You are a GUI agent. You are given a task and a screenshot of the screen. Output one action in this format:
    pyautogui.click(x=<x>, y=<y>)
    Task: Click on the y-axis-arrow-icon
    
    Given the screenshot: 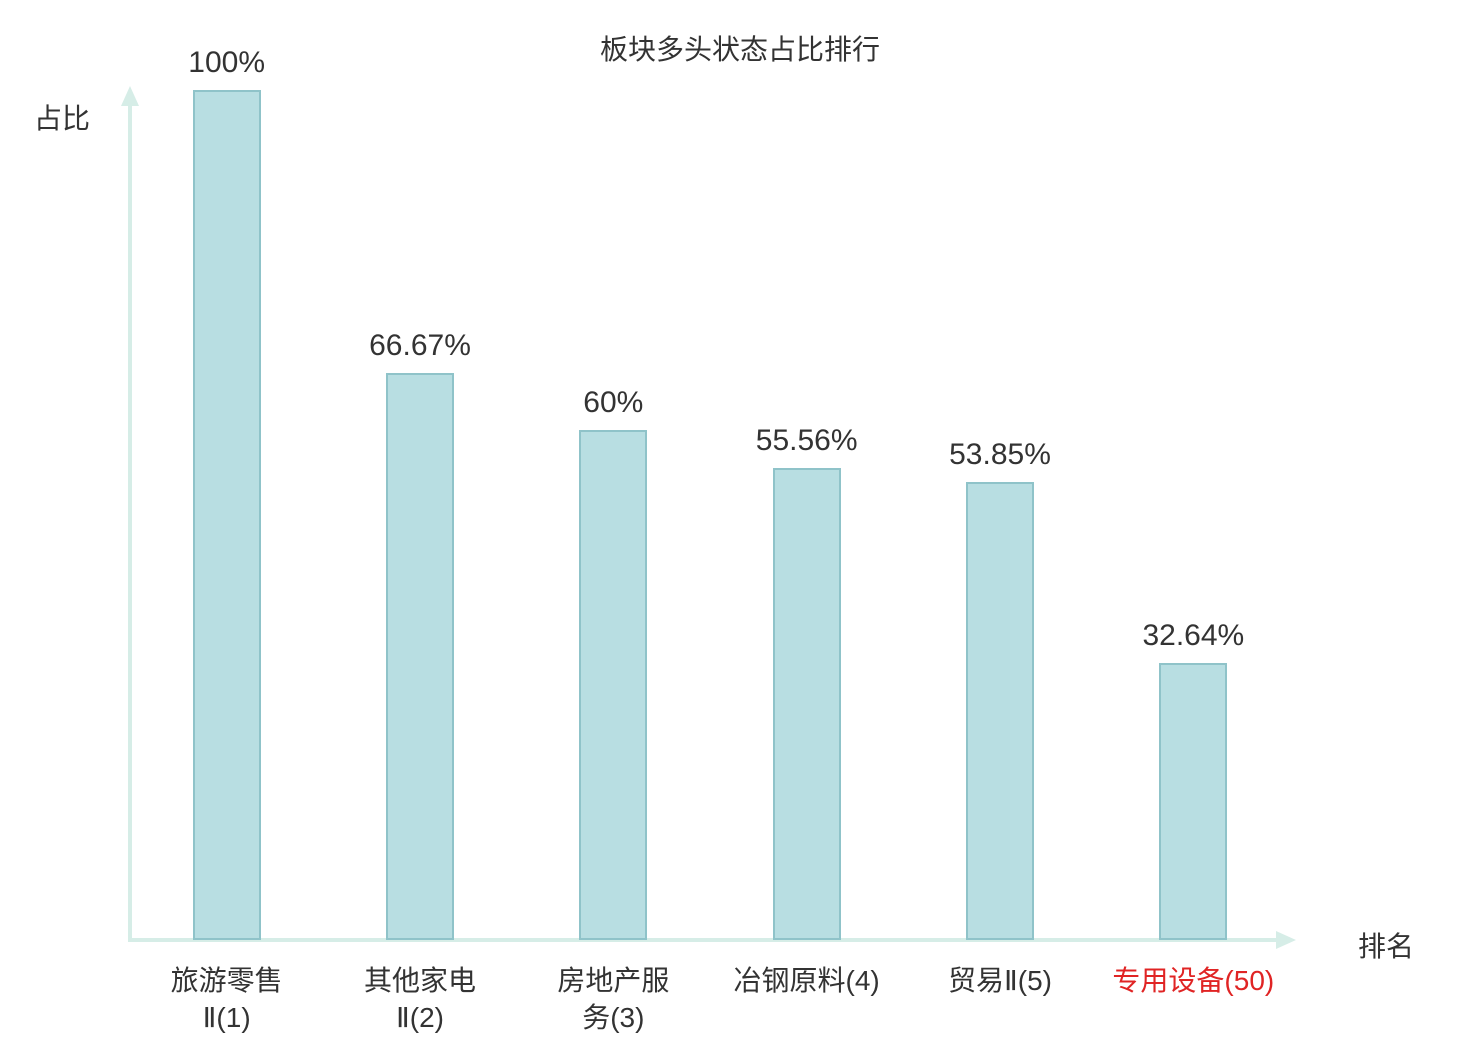 What is the action you would take?
    pyautogui.click(x=130, y=96)
    